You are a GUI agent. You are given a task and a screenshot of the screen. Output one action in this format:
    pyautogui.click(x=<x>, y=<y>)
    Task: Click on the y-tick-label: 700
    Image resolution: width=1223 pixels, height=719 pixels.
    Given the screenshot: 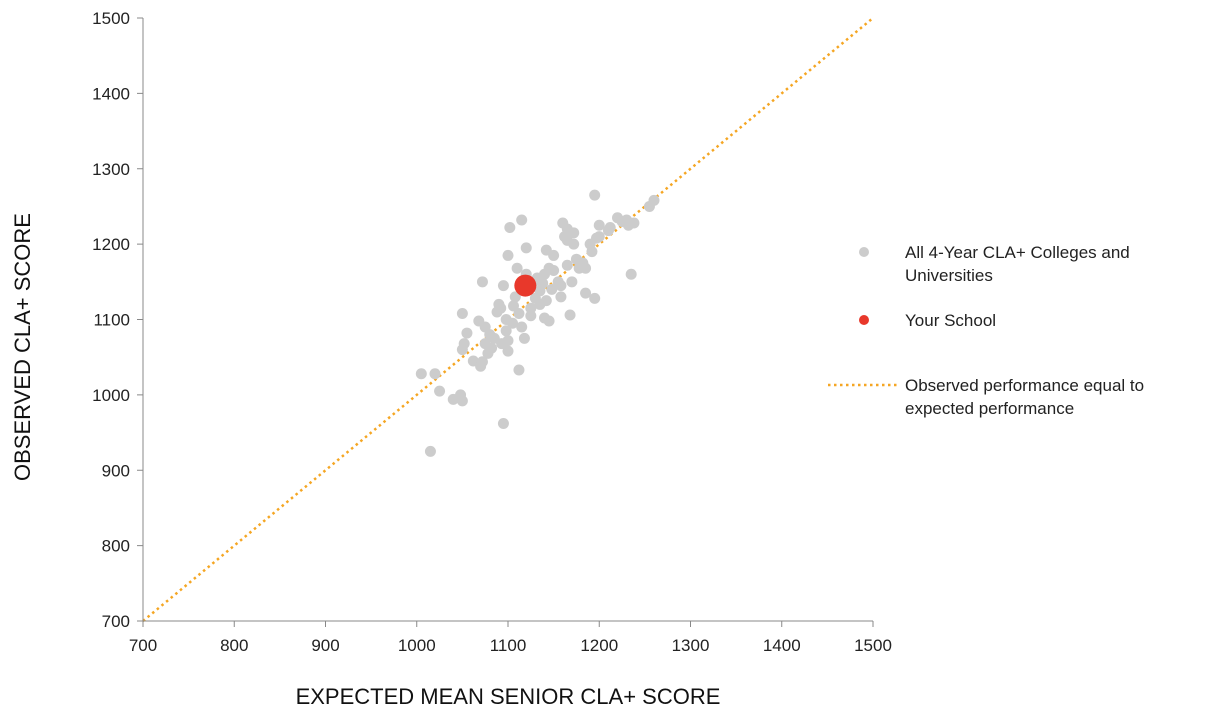 What is the action you would take?
    pyautogui.click(x=116, y=621)
    